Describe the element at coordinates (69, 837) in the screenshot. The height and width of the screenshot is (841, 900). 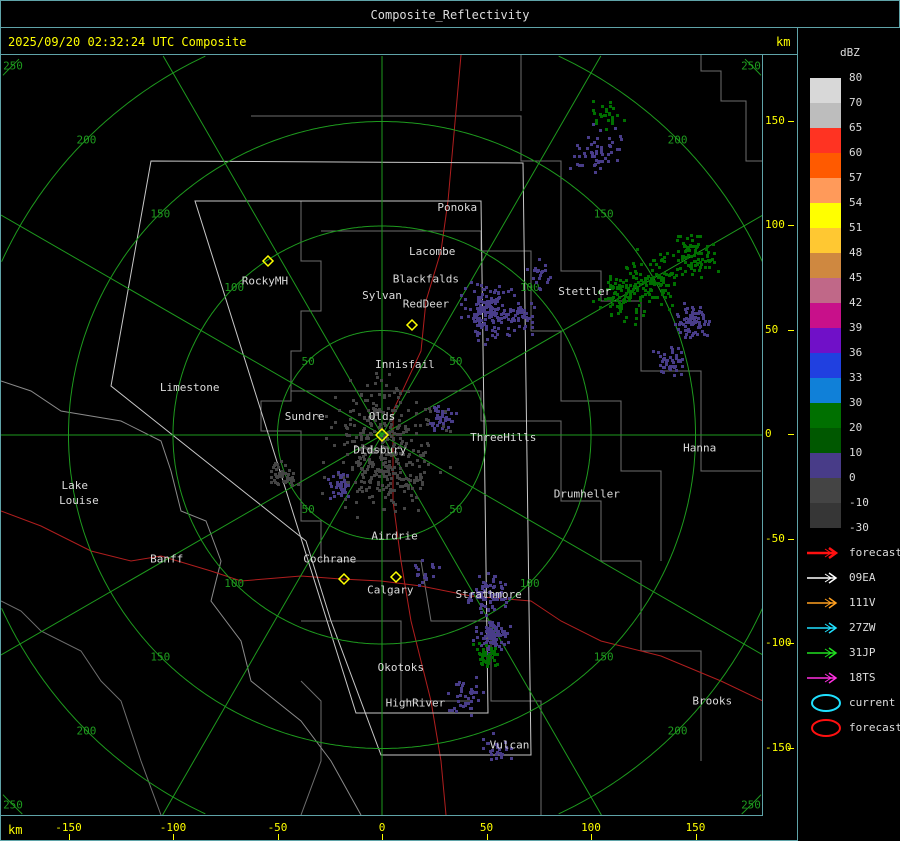
I see `x-tick` at that location.